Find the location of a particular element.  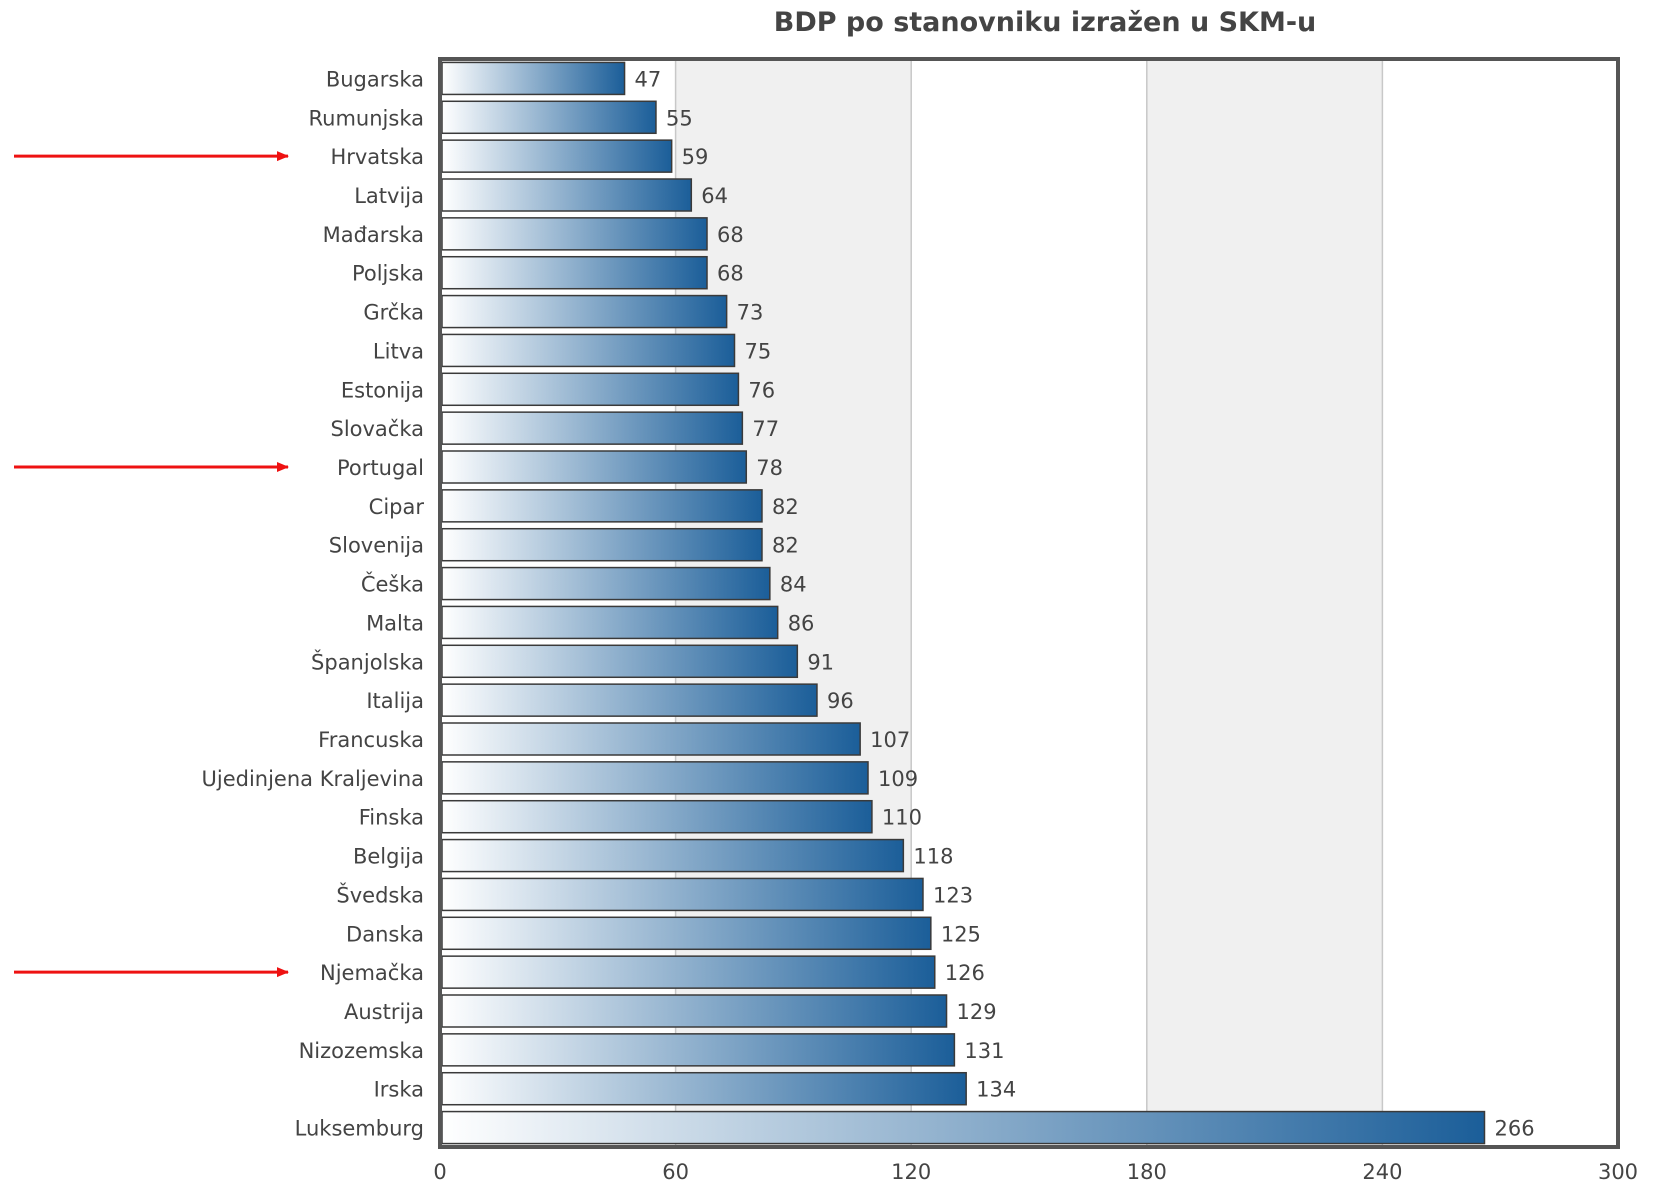

value-label: 78 is located at coordinates (769, 468).